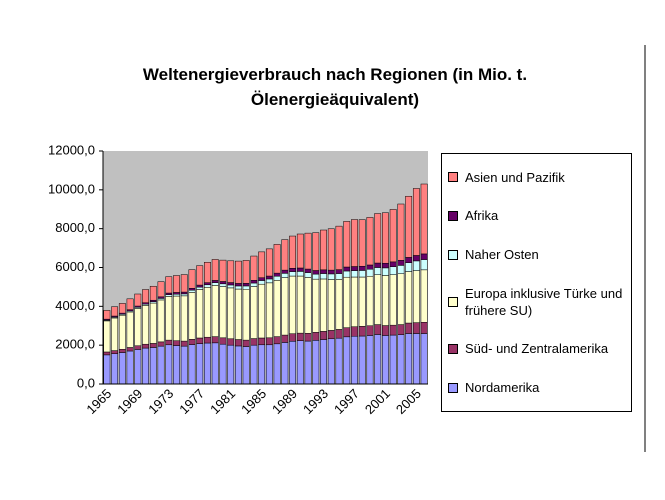  I want to click on x-tick-label: 1977, so click(191, 401).